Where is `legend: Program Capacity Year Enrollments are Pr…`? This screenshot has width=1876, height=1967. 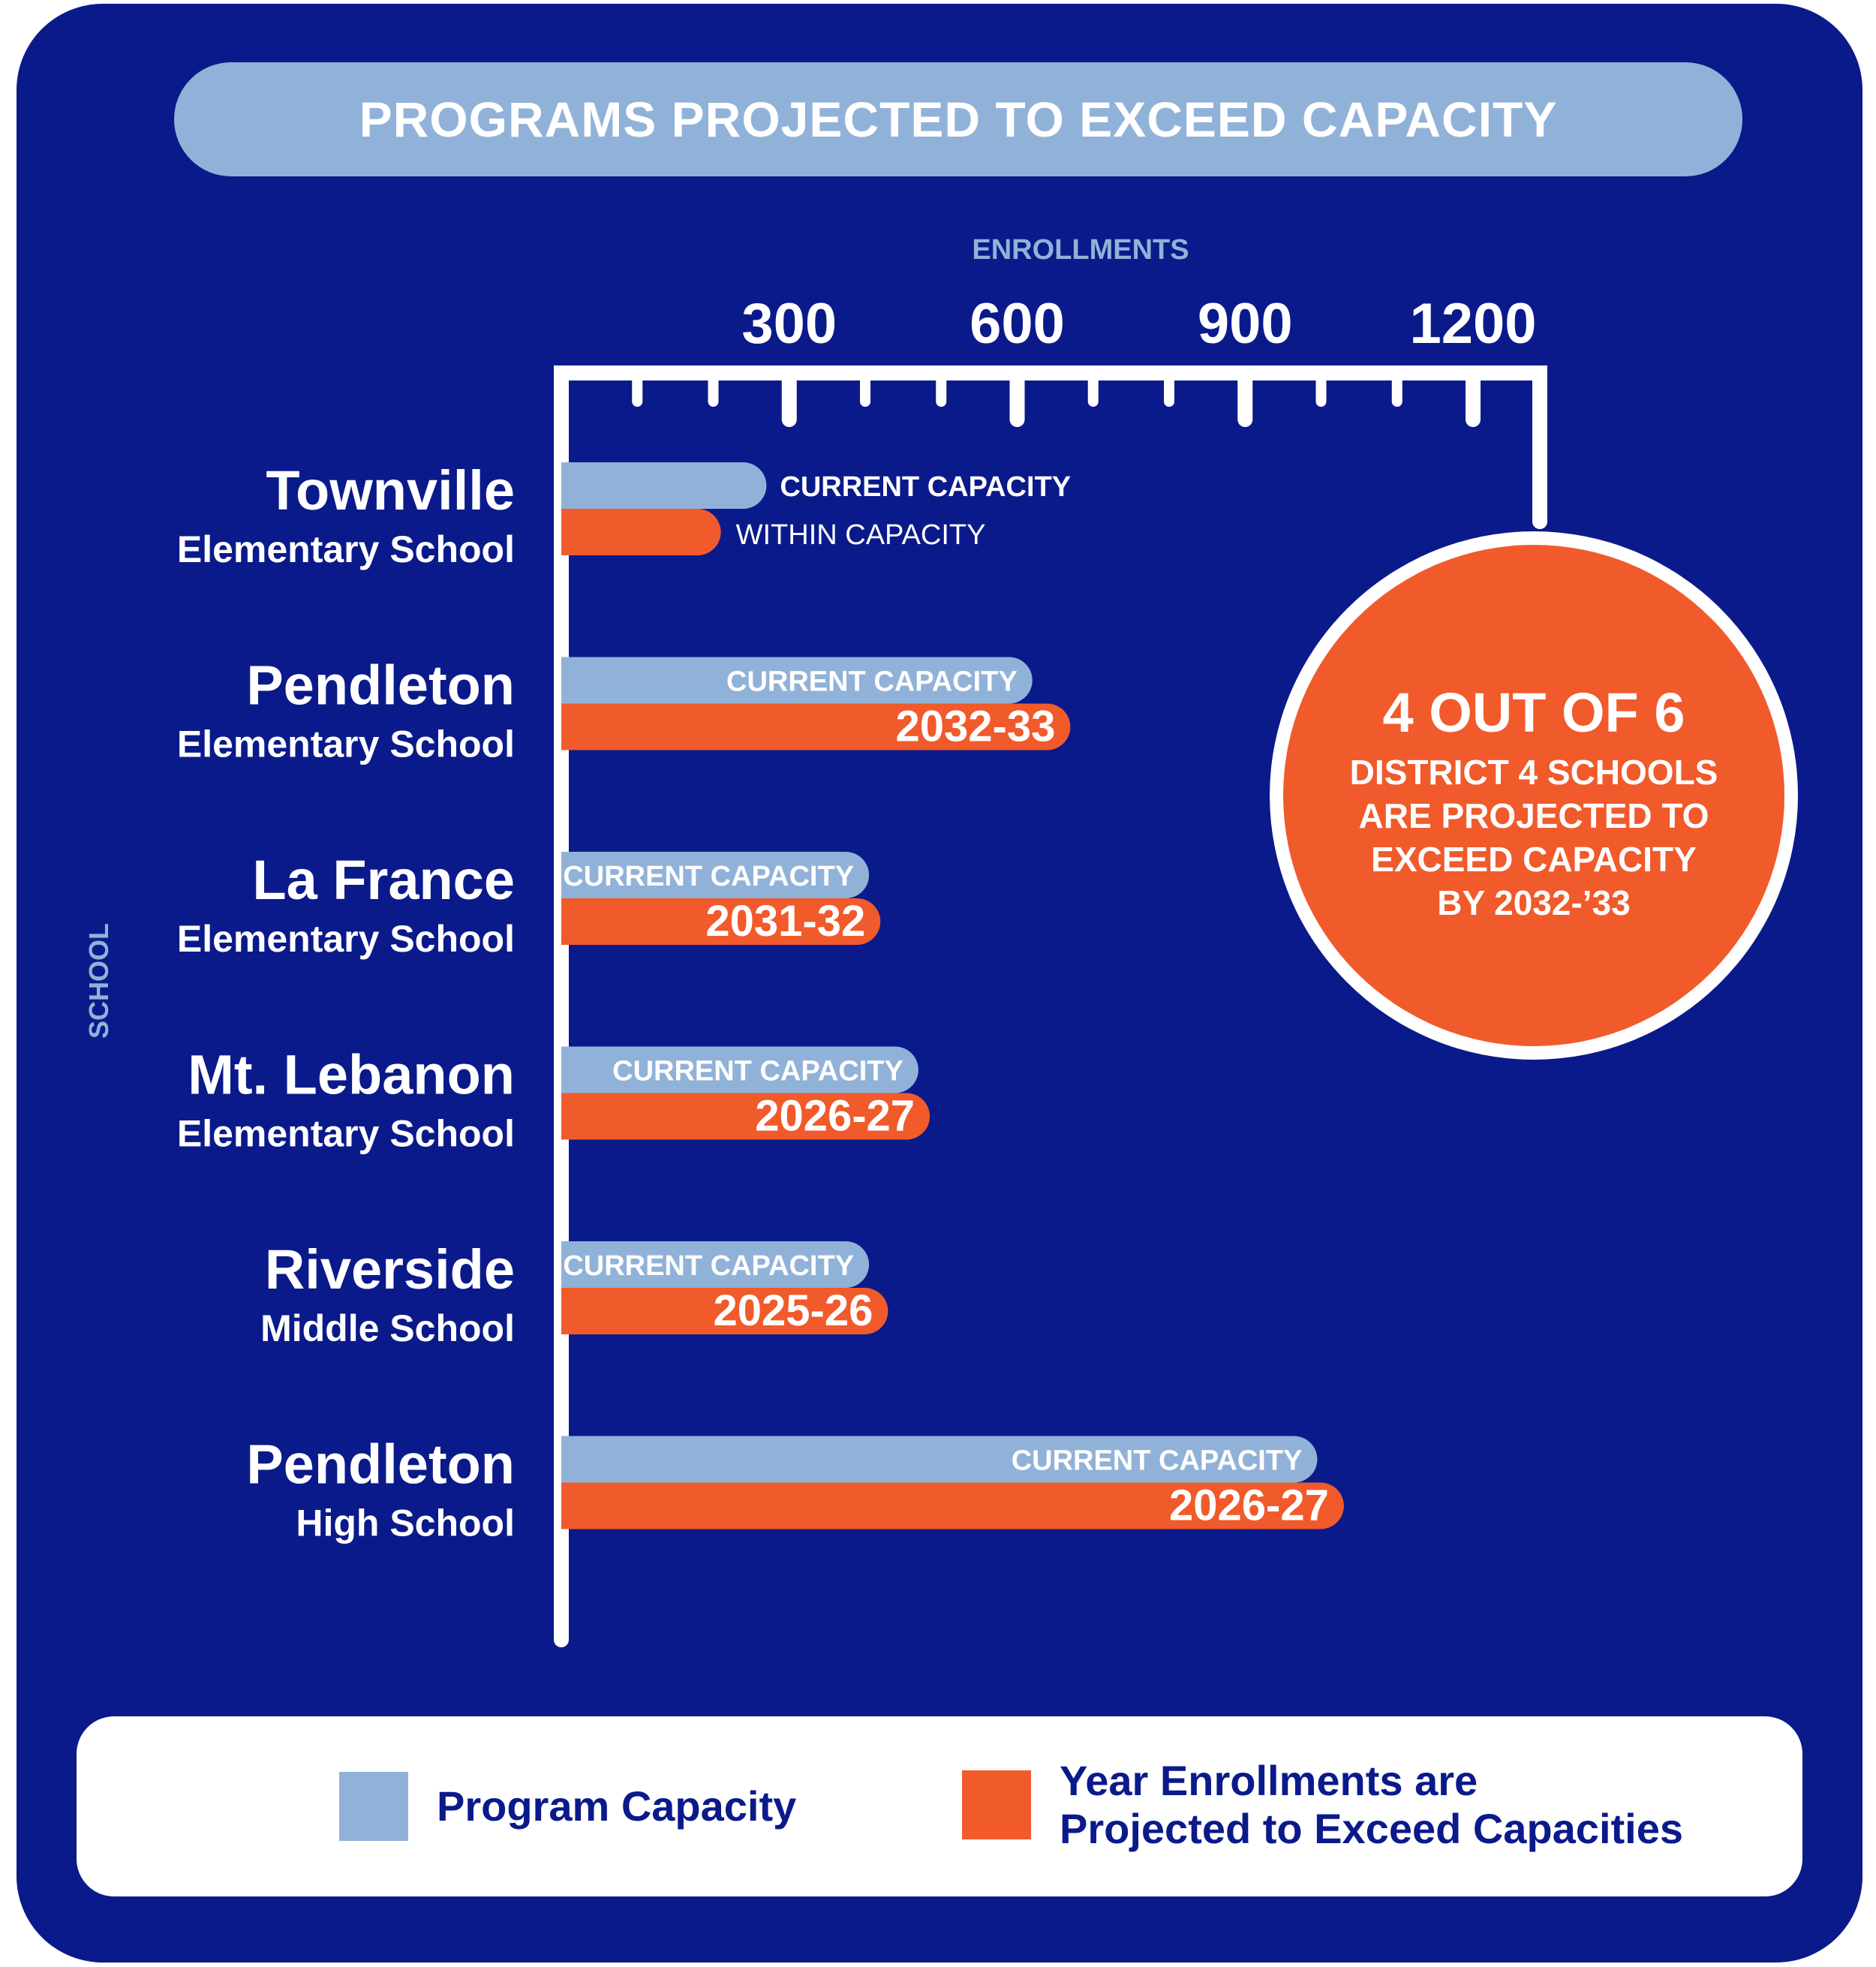
legend: Program Capacity Year Enrollments are Pr… is located at coordinates (939, 1806).